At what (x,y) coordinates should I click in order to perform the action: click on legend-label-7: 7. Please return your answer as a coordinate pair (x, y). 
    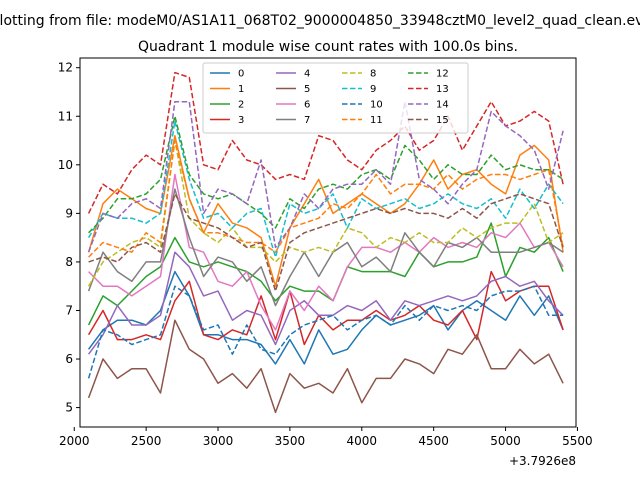
    Looking at the image, I should click on (307, 120).